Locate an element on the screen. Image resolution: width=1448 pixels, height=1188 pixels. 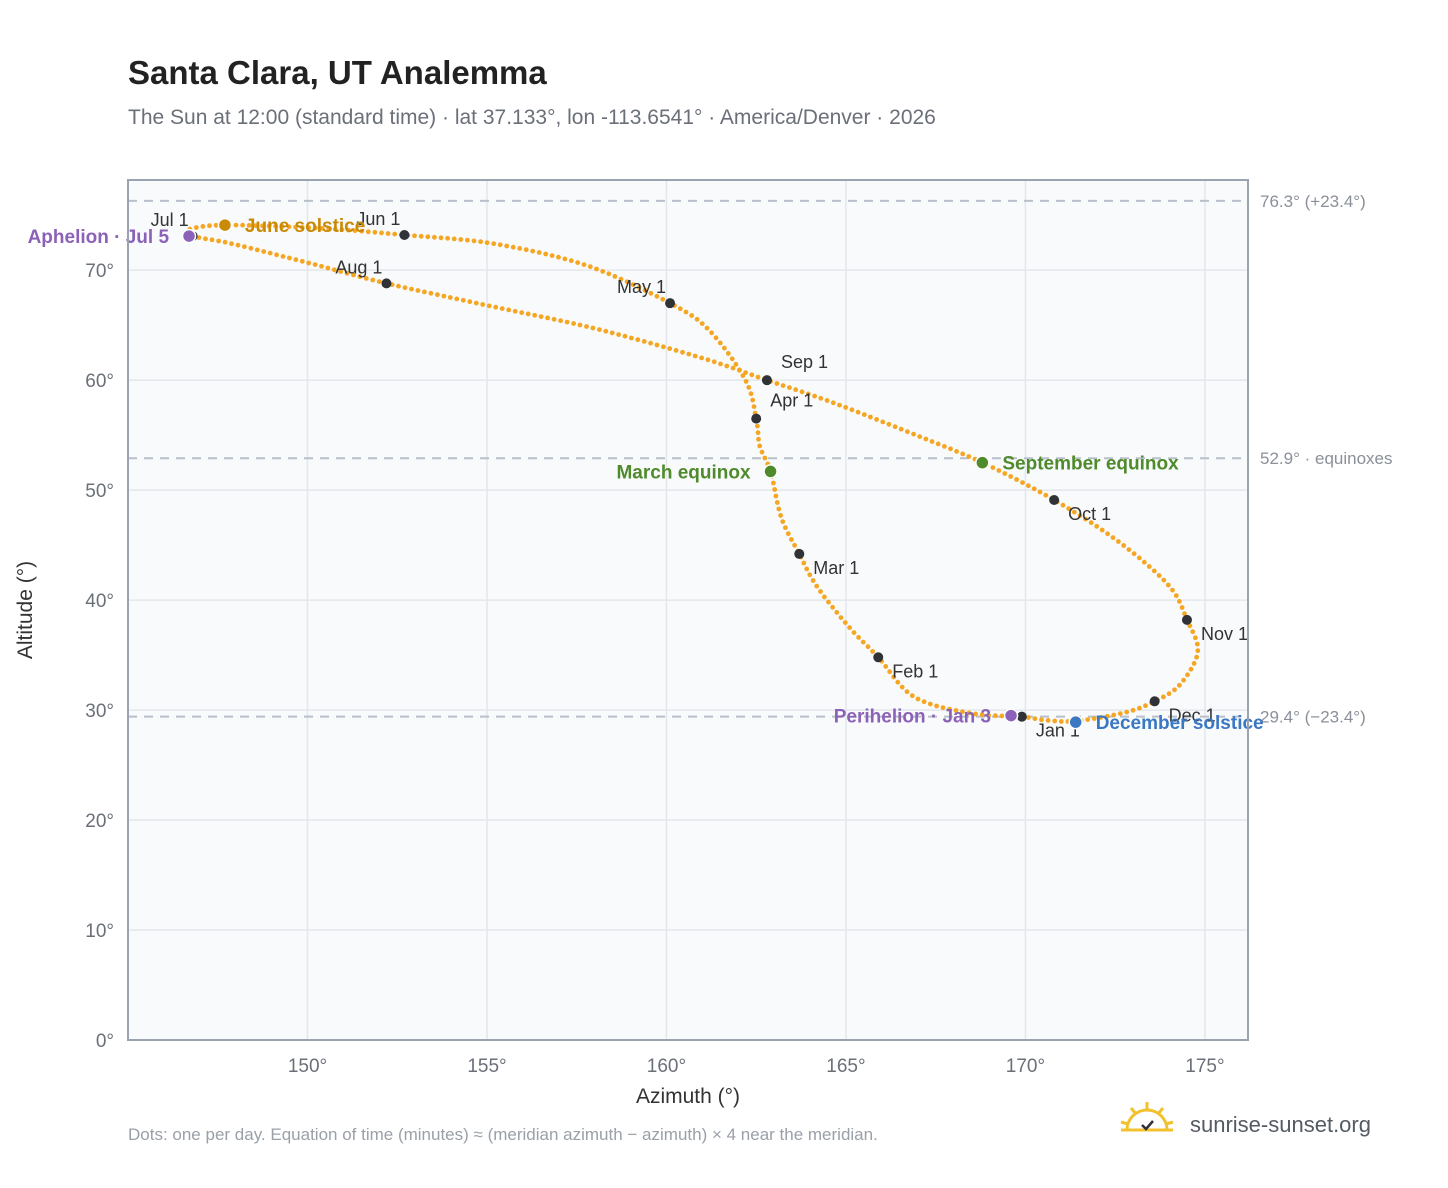
x-tick-label: 155° is located at coordinates (486, 1066).